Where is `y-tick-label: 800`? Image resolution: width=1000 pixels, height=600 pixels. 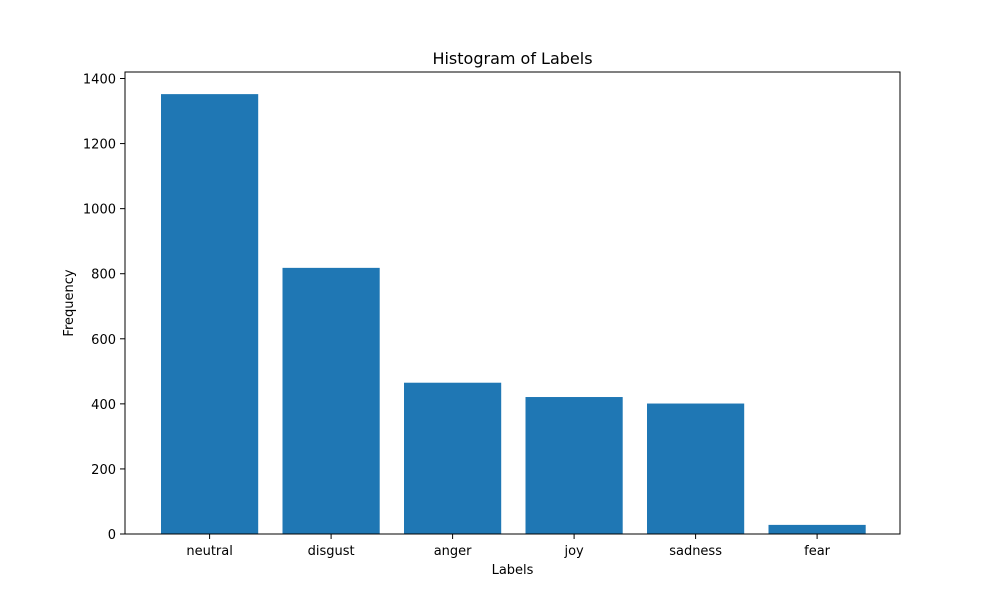 y-tick-label: 800 is located at coordinates (103, 275).